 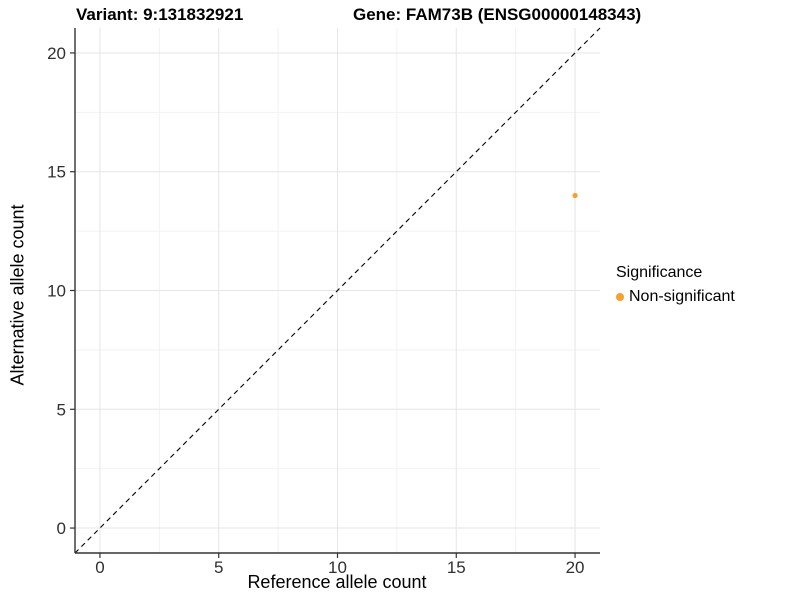 I want to click on legend-entry: Non-significant, so click(x=675, y=297).